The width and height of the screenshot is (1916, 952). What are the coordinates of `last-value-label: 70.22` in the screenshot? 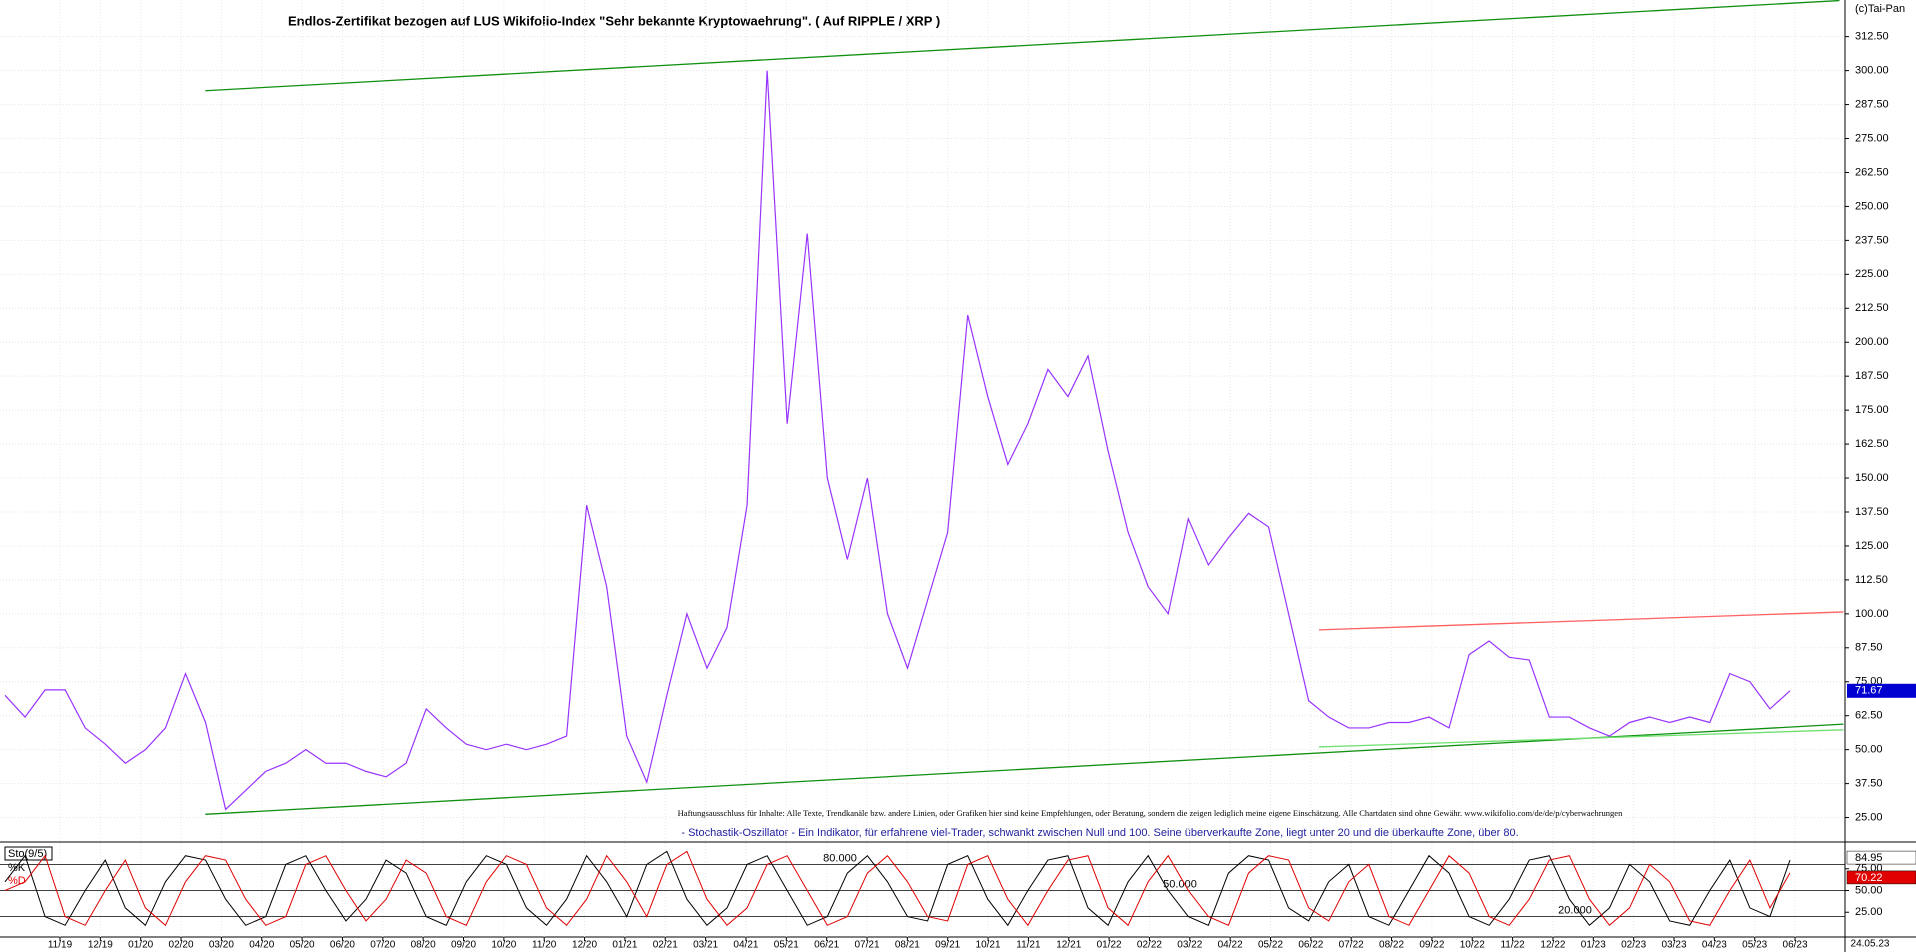 It's located at (1869, 878).